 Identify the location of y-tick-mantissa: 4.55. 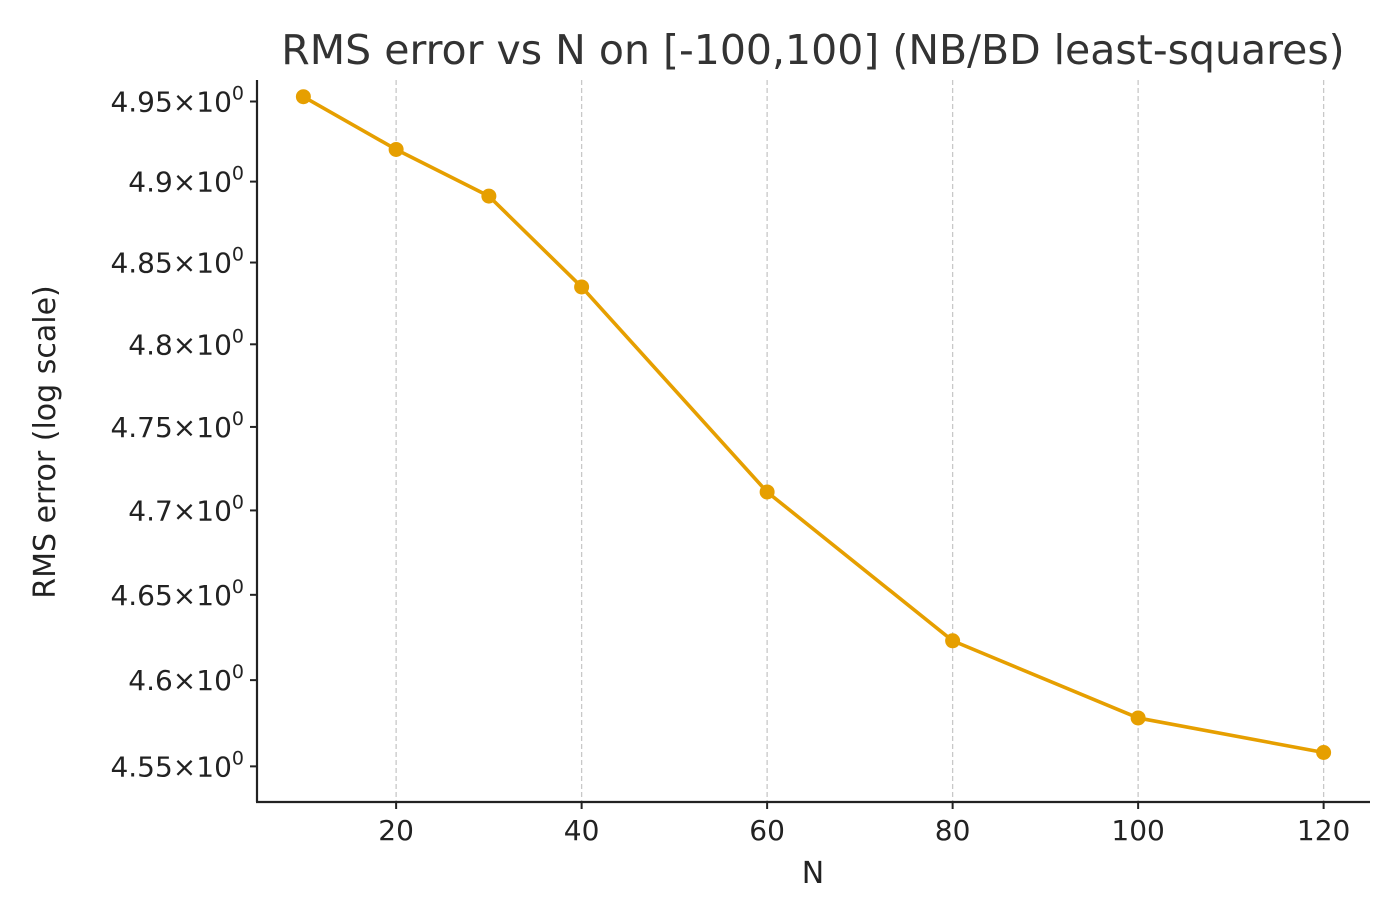
(141, 766).